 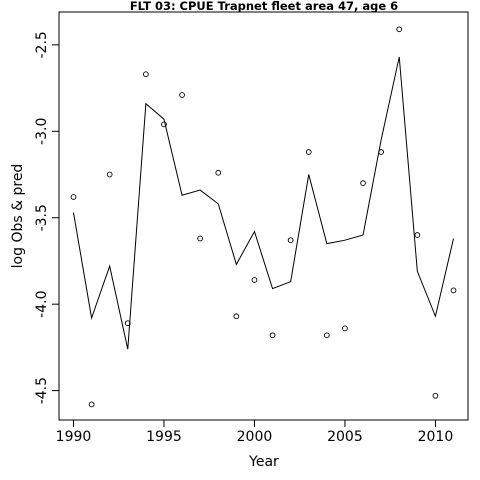 What do you see at coordinates (42, 390) in the screenshot?
I see `y-tick-label: -4.5` at bounding box center [42, 390].